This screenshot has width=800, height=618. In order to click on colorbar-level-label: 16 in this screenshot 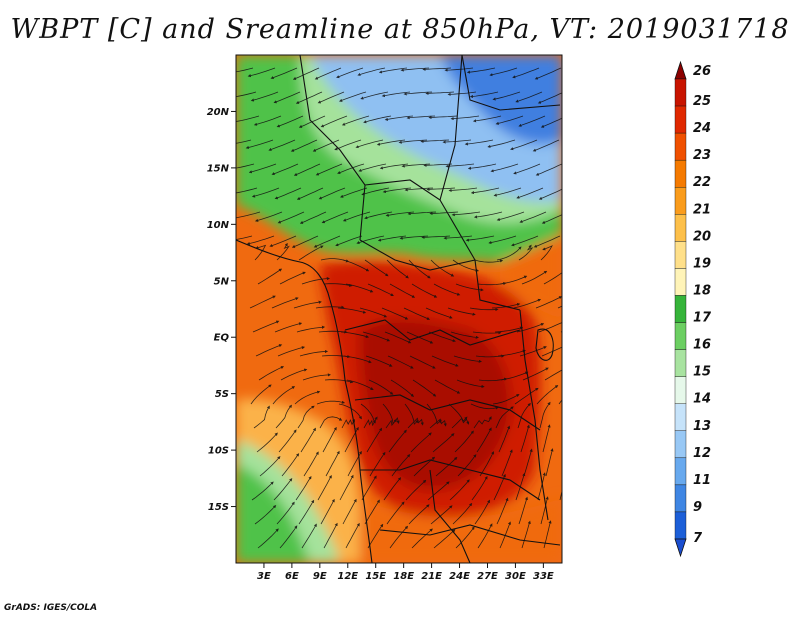, I will do `click(702, 345)`.